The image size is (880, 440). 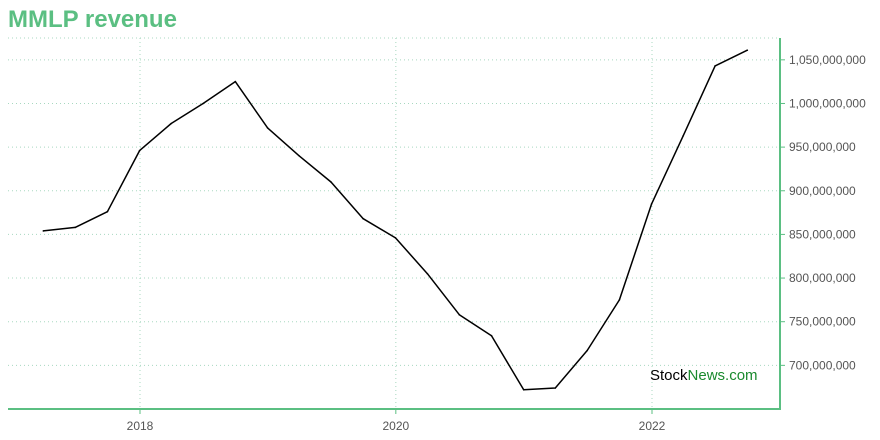 What do you see at coordinates (822, 365) in the screenshot?
I see `y-tick-label: 700,000,000` at bounding box center [822, 365].